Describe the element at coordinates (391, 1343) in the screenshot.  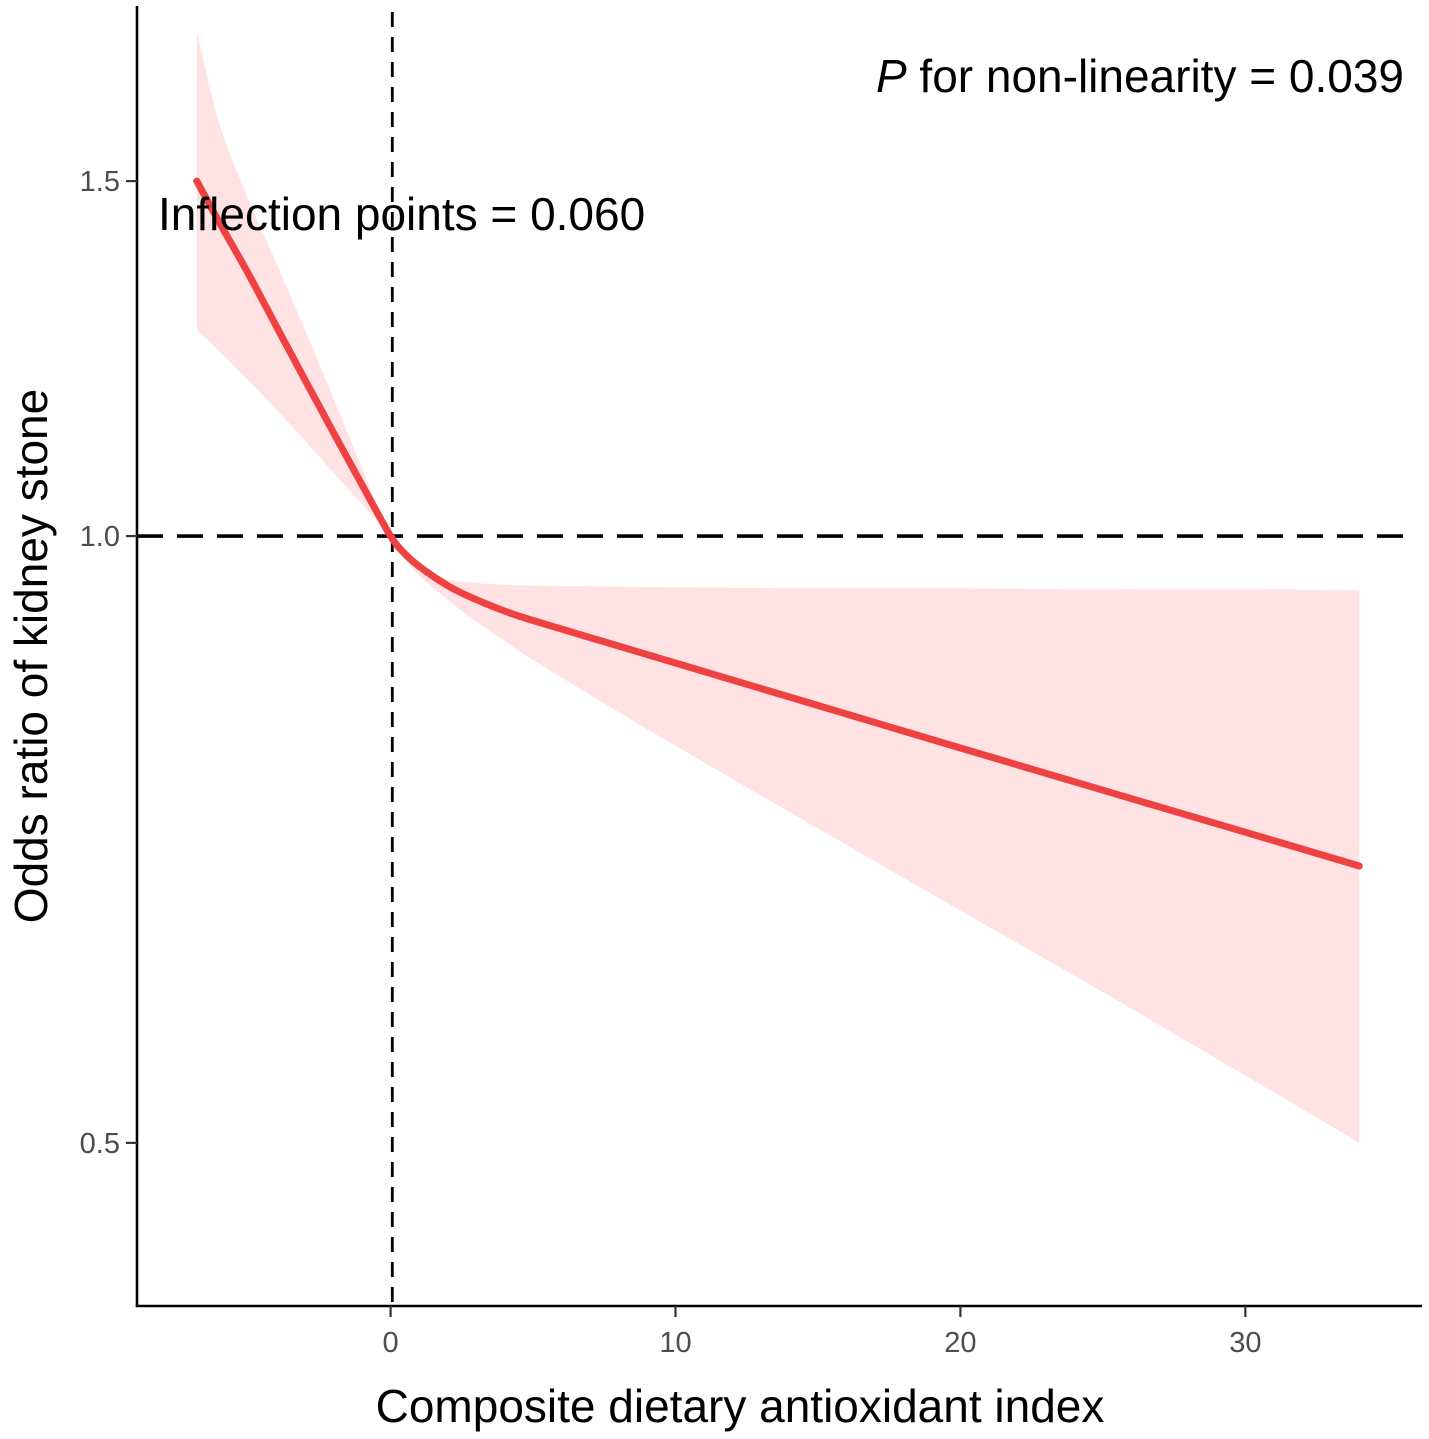
I see `x-tick-label: 0` at that location.